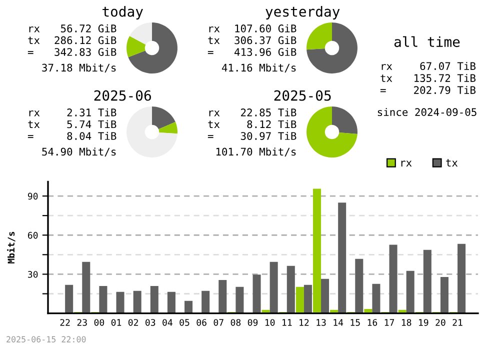 The height and width of the screenshot is (348, 500). Describe the element at coordinates (270, 322) in the screenshot. I see `x-tick-label: 10` at that location.